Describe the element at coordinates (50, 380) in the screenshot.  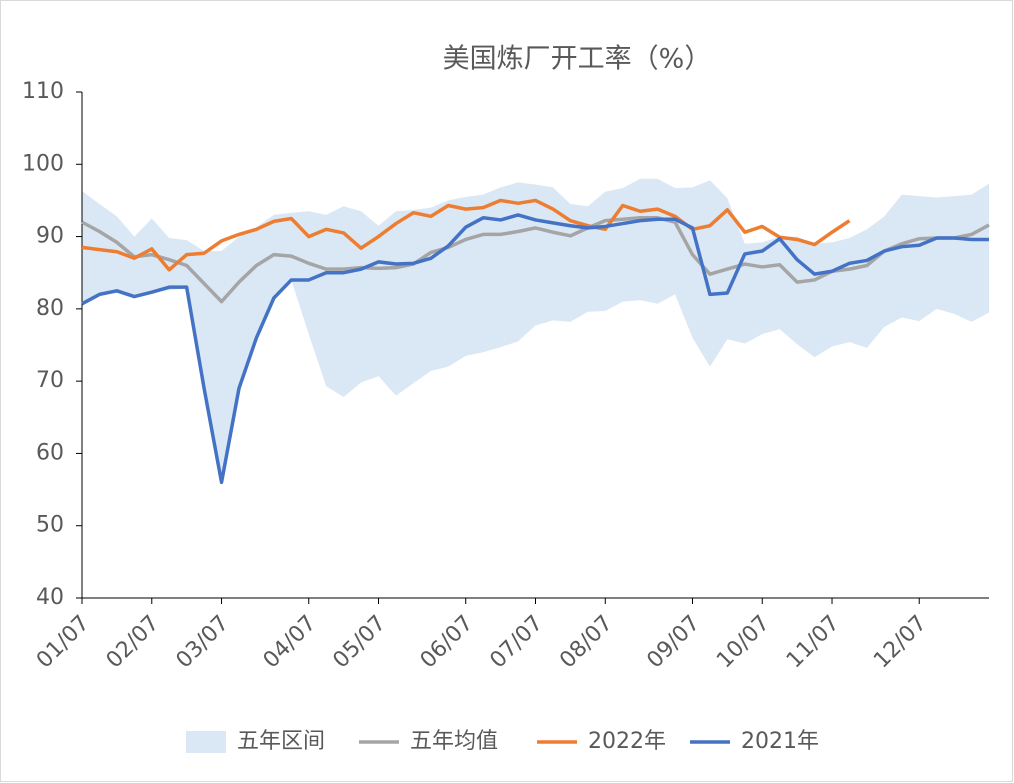
I see `y-tick-label: 70` at that location.